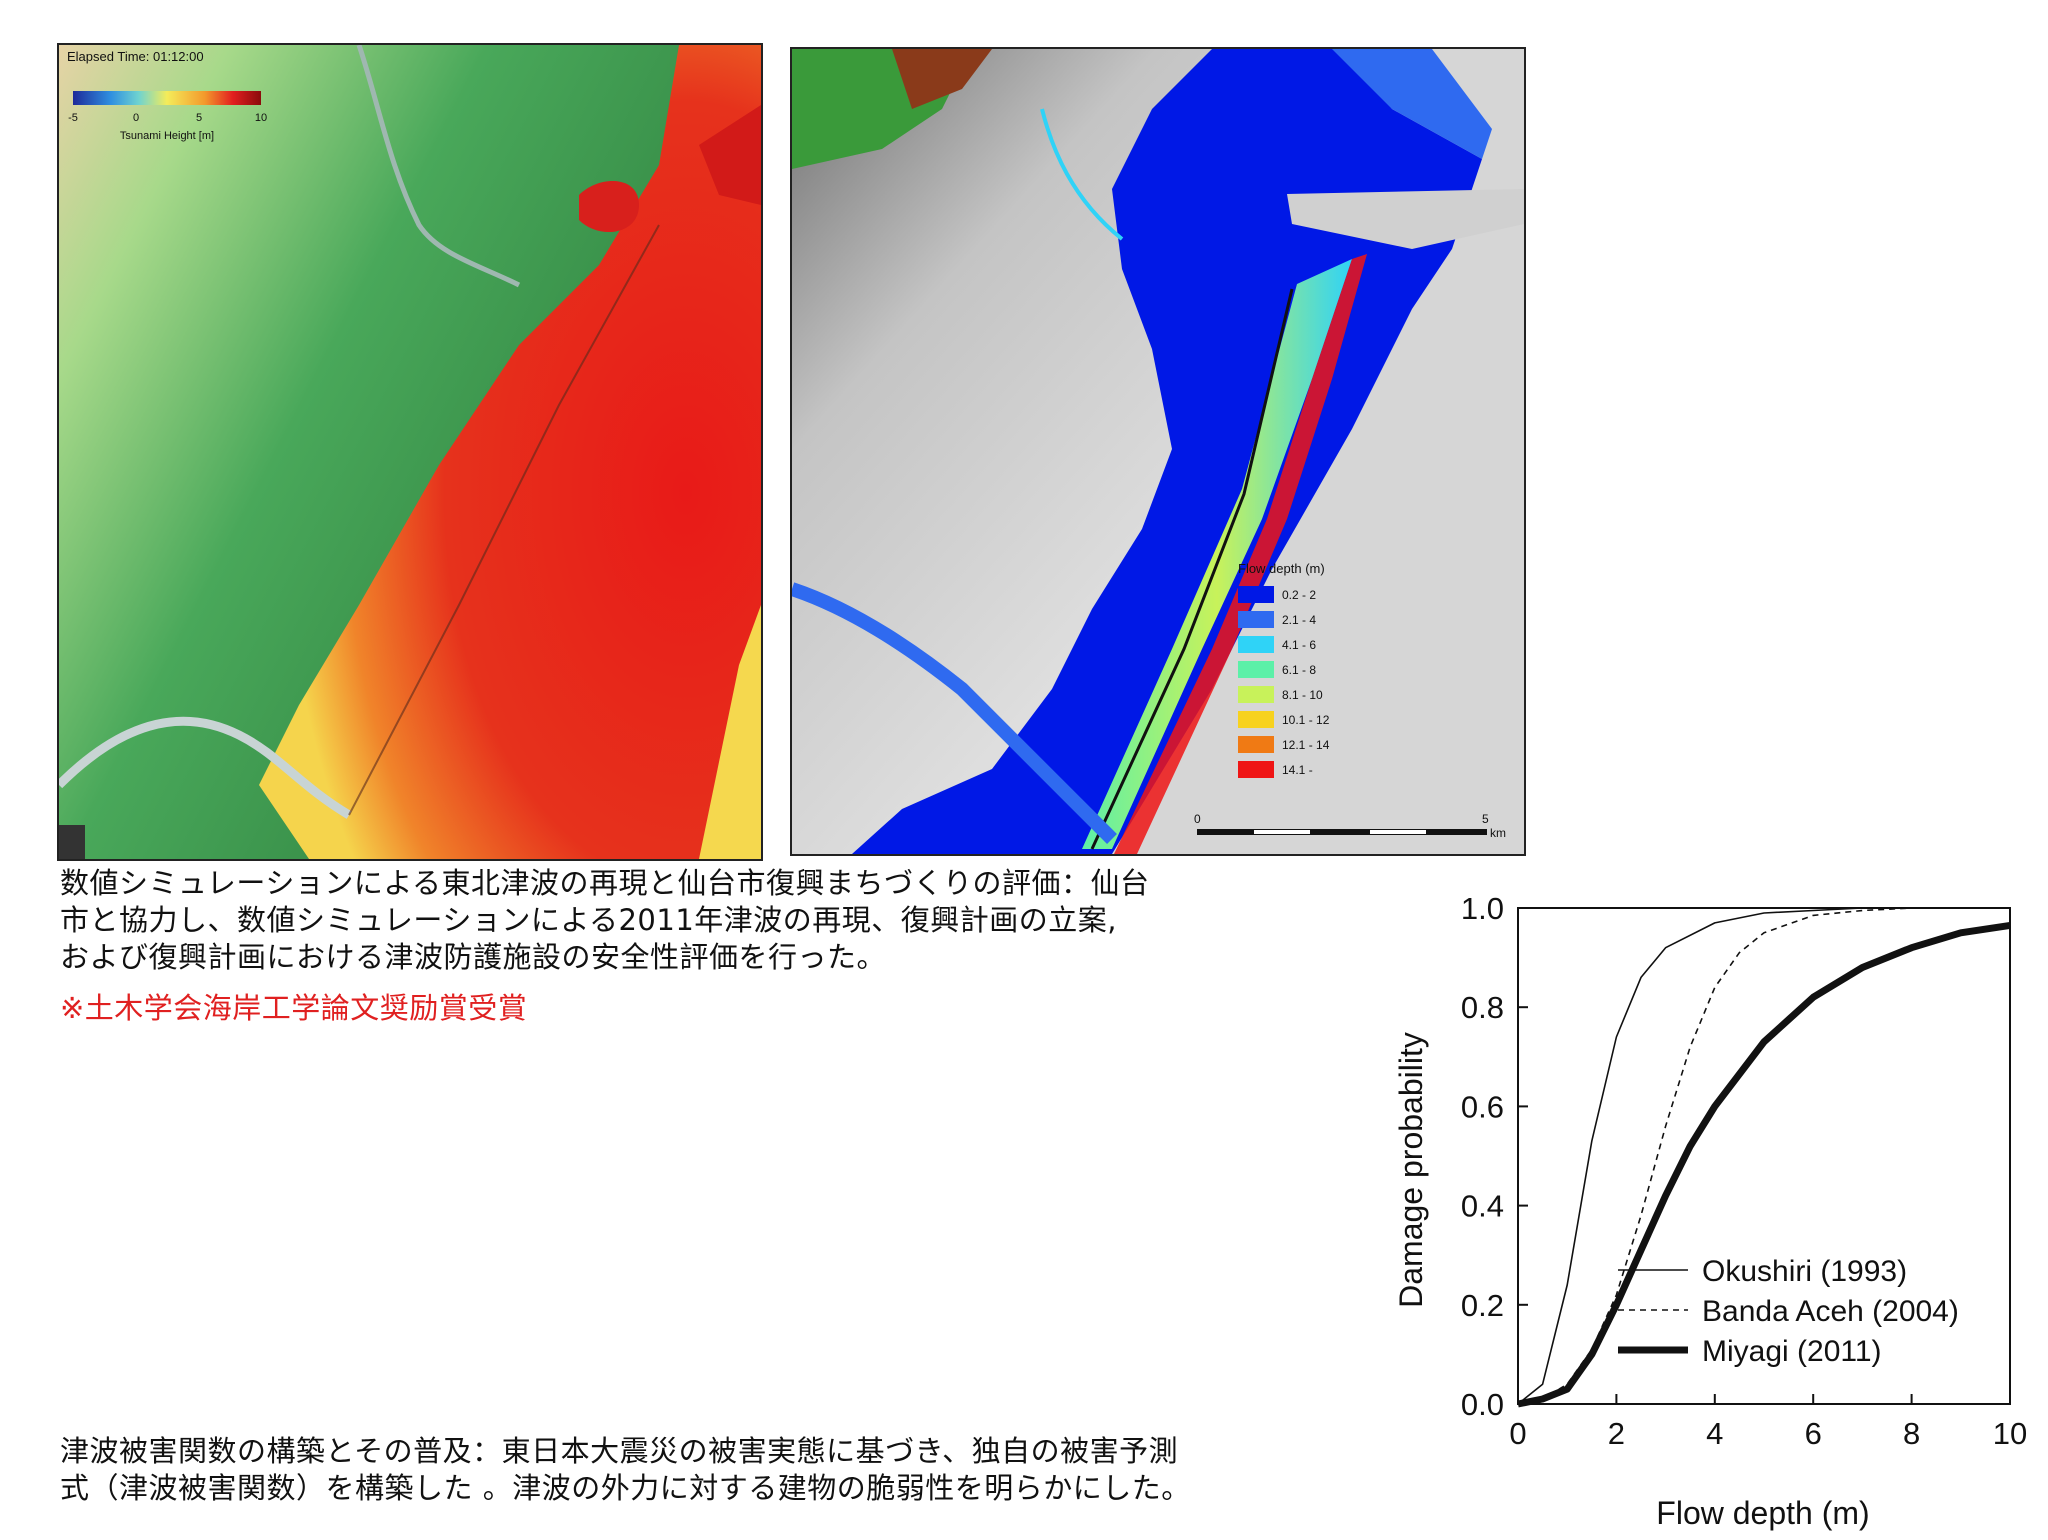 The height and width of the screenshot is (1540, 2048). What do you see at coordinates (1482, 1106) in the screenshot?
I see `y-tick-label: 0.6` at bounding box center [1482, 1106].